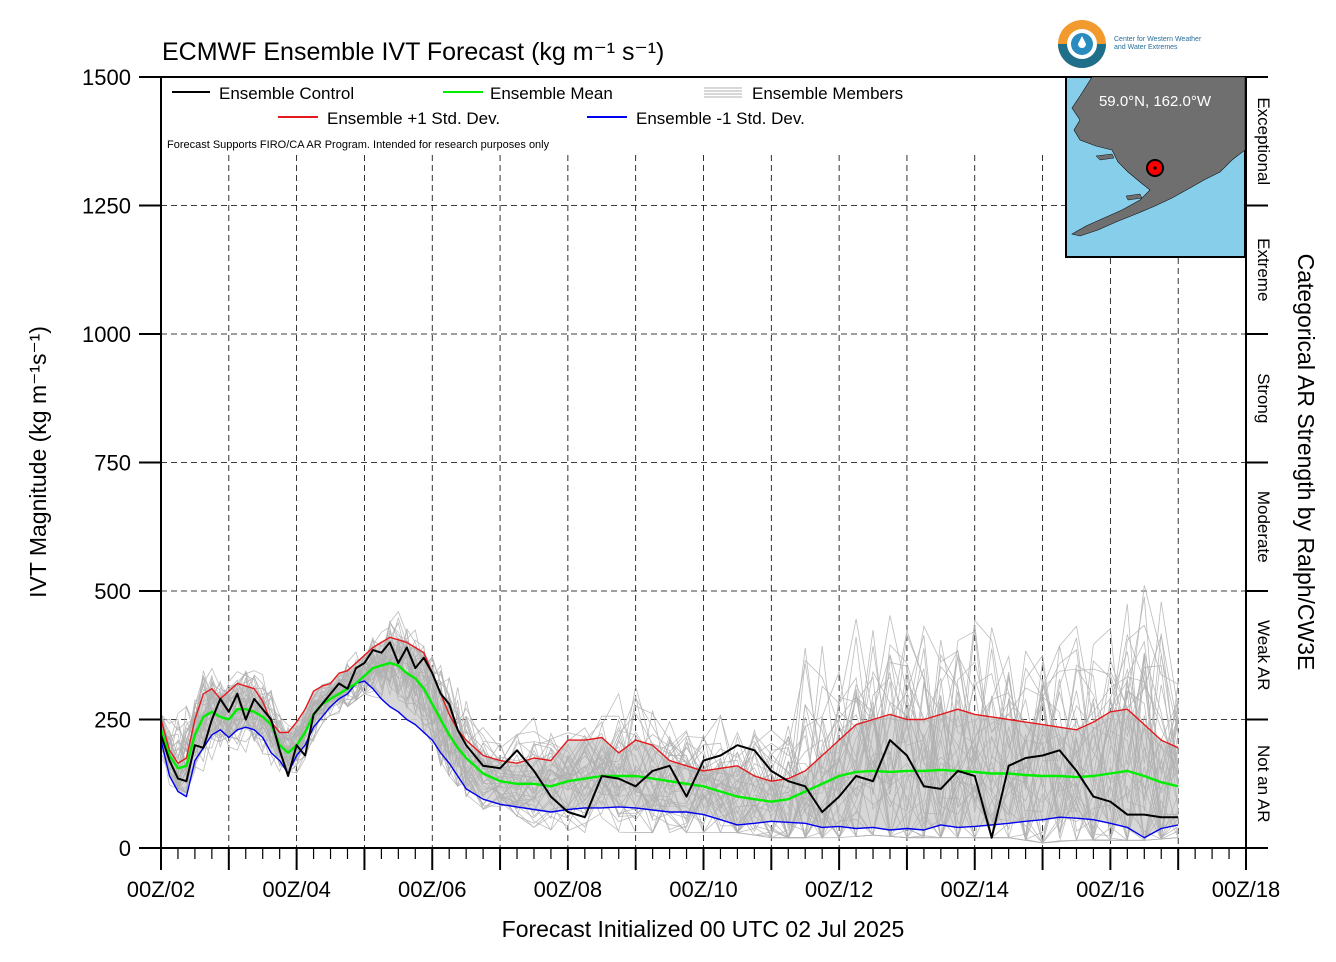 Image resolution: width=1336 pixels, height=962 pixels. I want to click on y-axis-label: IVT Magnitude (kg m⁻¹s⁻¹), so click(38, 462).